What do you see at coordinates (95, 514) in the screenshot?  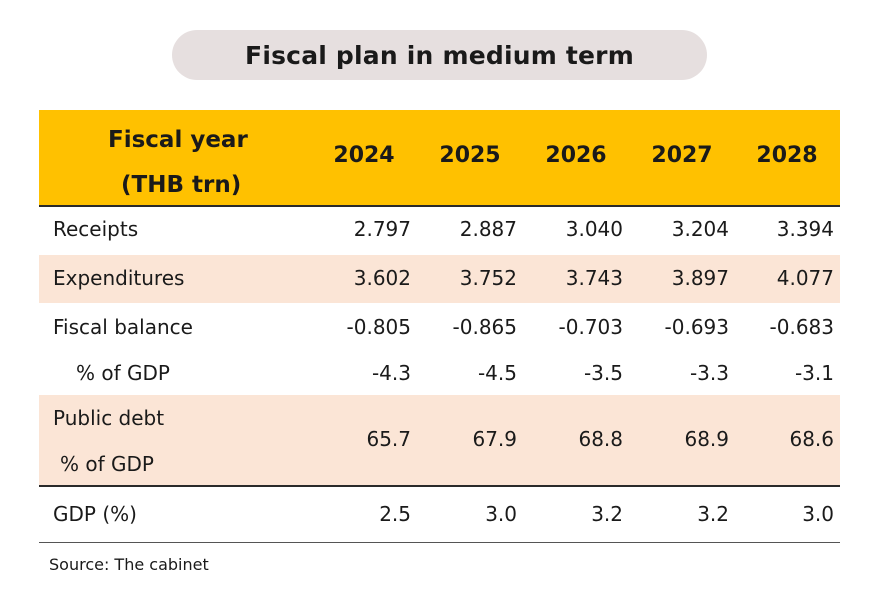 I see `row-label-gdp: GDP (%)` at bounding box center [95, 514].